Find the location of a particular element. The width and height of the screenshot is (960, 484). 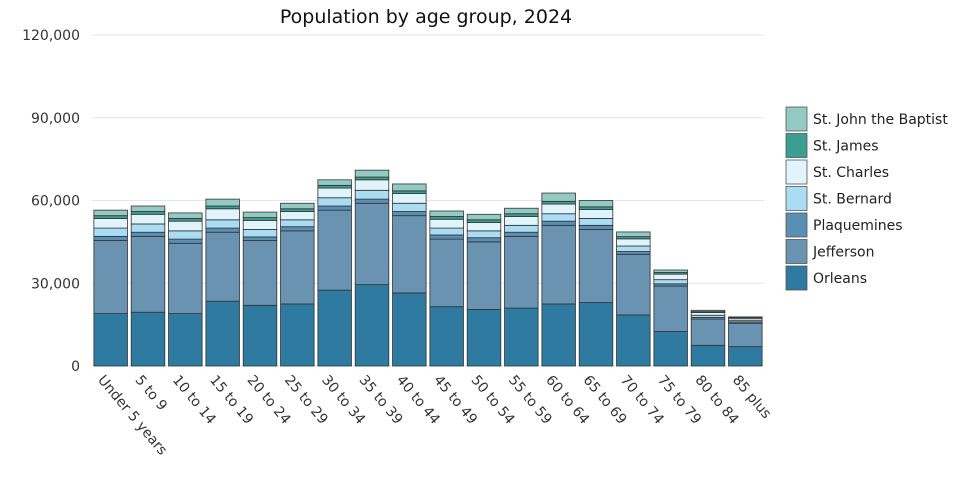

legend-label: St. James is located at coordinates (846, 147).